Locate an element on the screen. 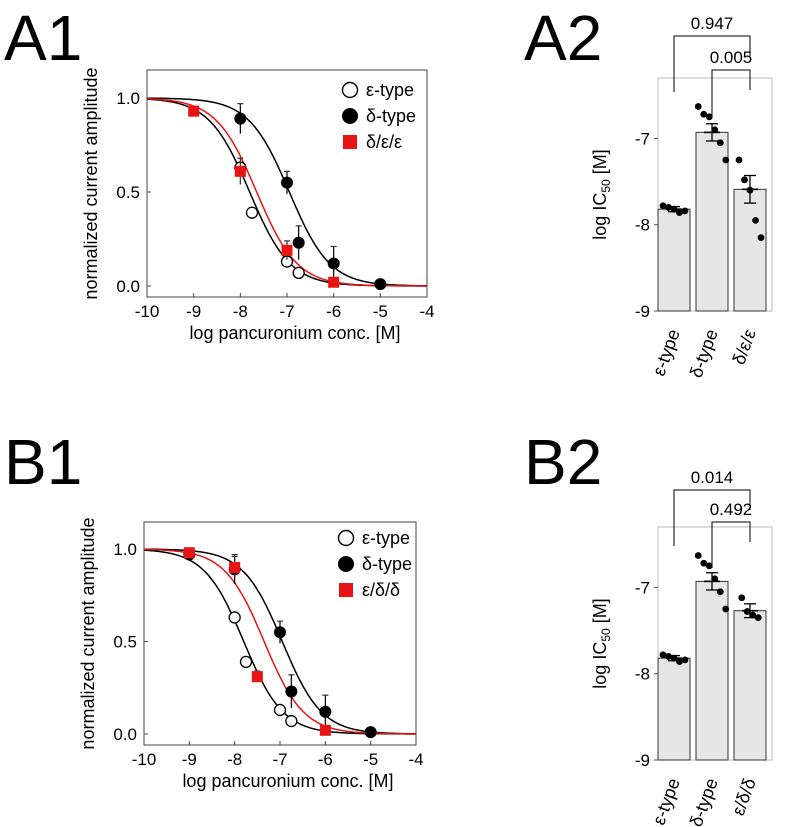  y-axis-label-subscript: 50 is located at coordinates (606, 635).